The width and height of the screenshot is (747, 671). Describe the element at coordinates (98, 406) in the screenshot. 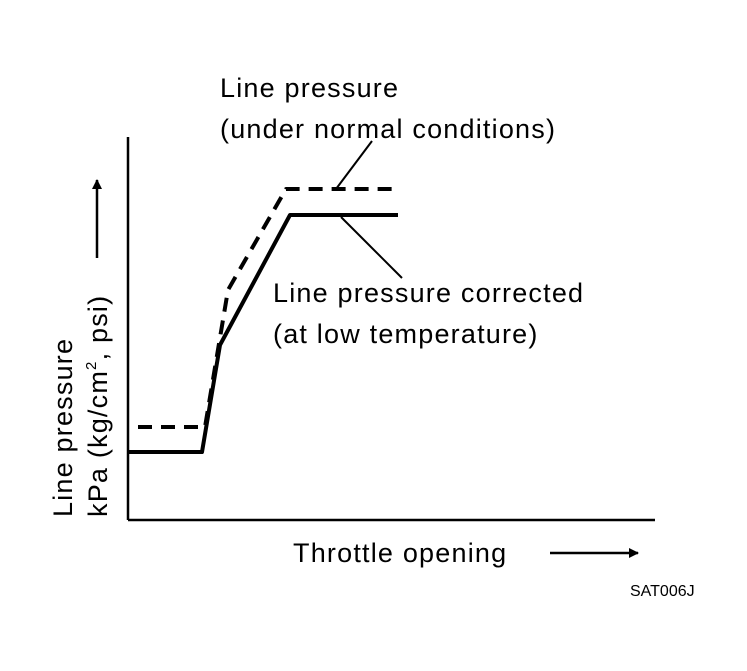

I see `y-axis-label-line2: kPa (kg/cm2, psi)` at that location.